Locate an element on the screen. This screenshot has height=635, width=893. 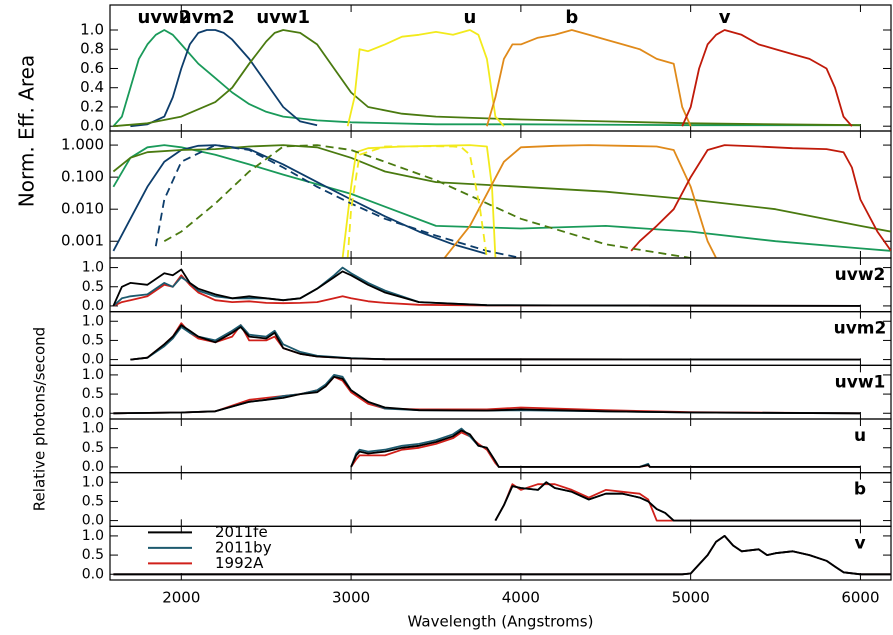
filter-label: uvw1 is located at coordinates (283, 17).